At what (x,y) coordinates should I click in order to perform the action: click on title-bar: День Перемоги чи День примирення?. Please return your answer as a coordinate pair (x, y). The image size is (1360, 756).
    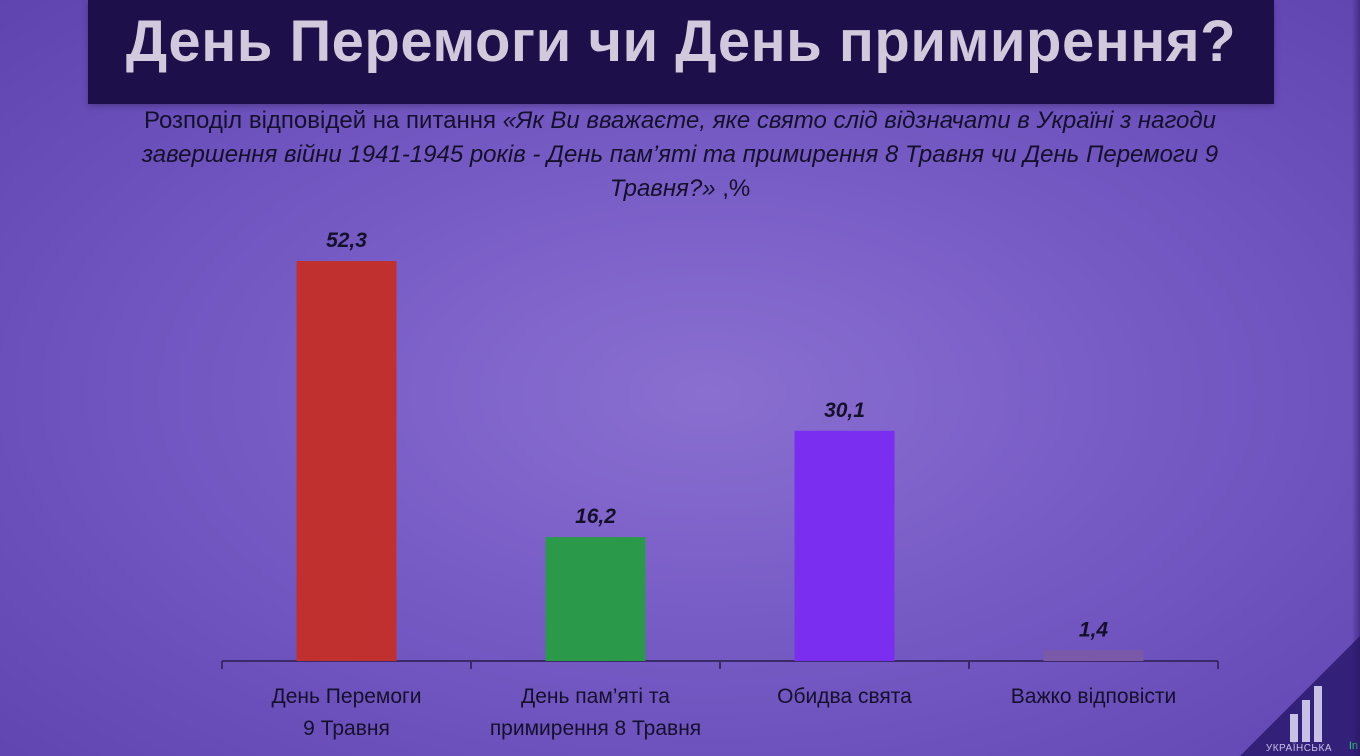
    Looking at the image, I should click on (681, 52).